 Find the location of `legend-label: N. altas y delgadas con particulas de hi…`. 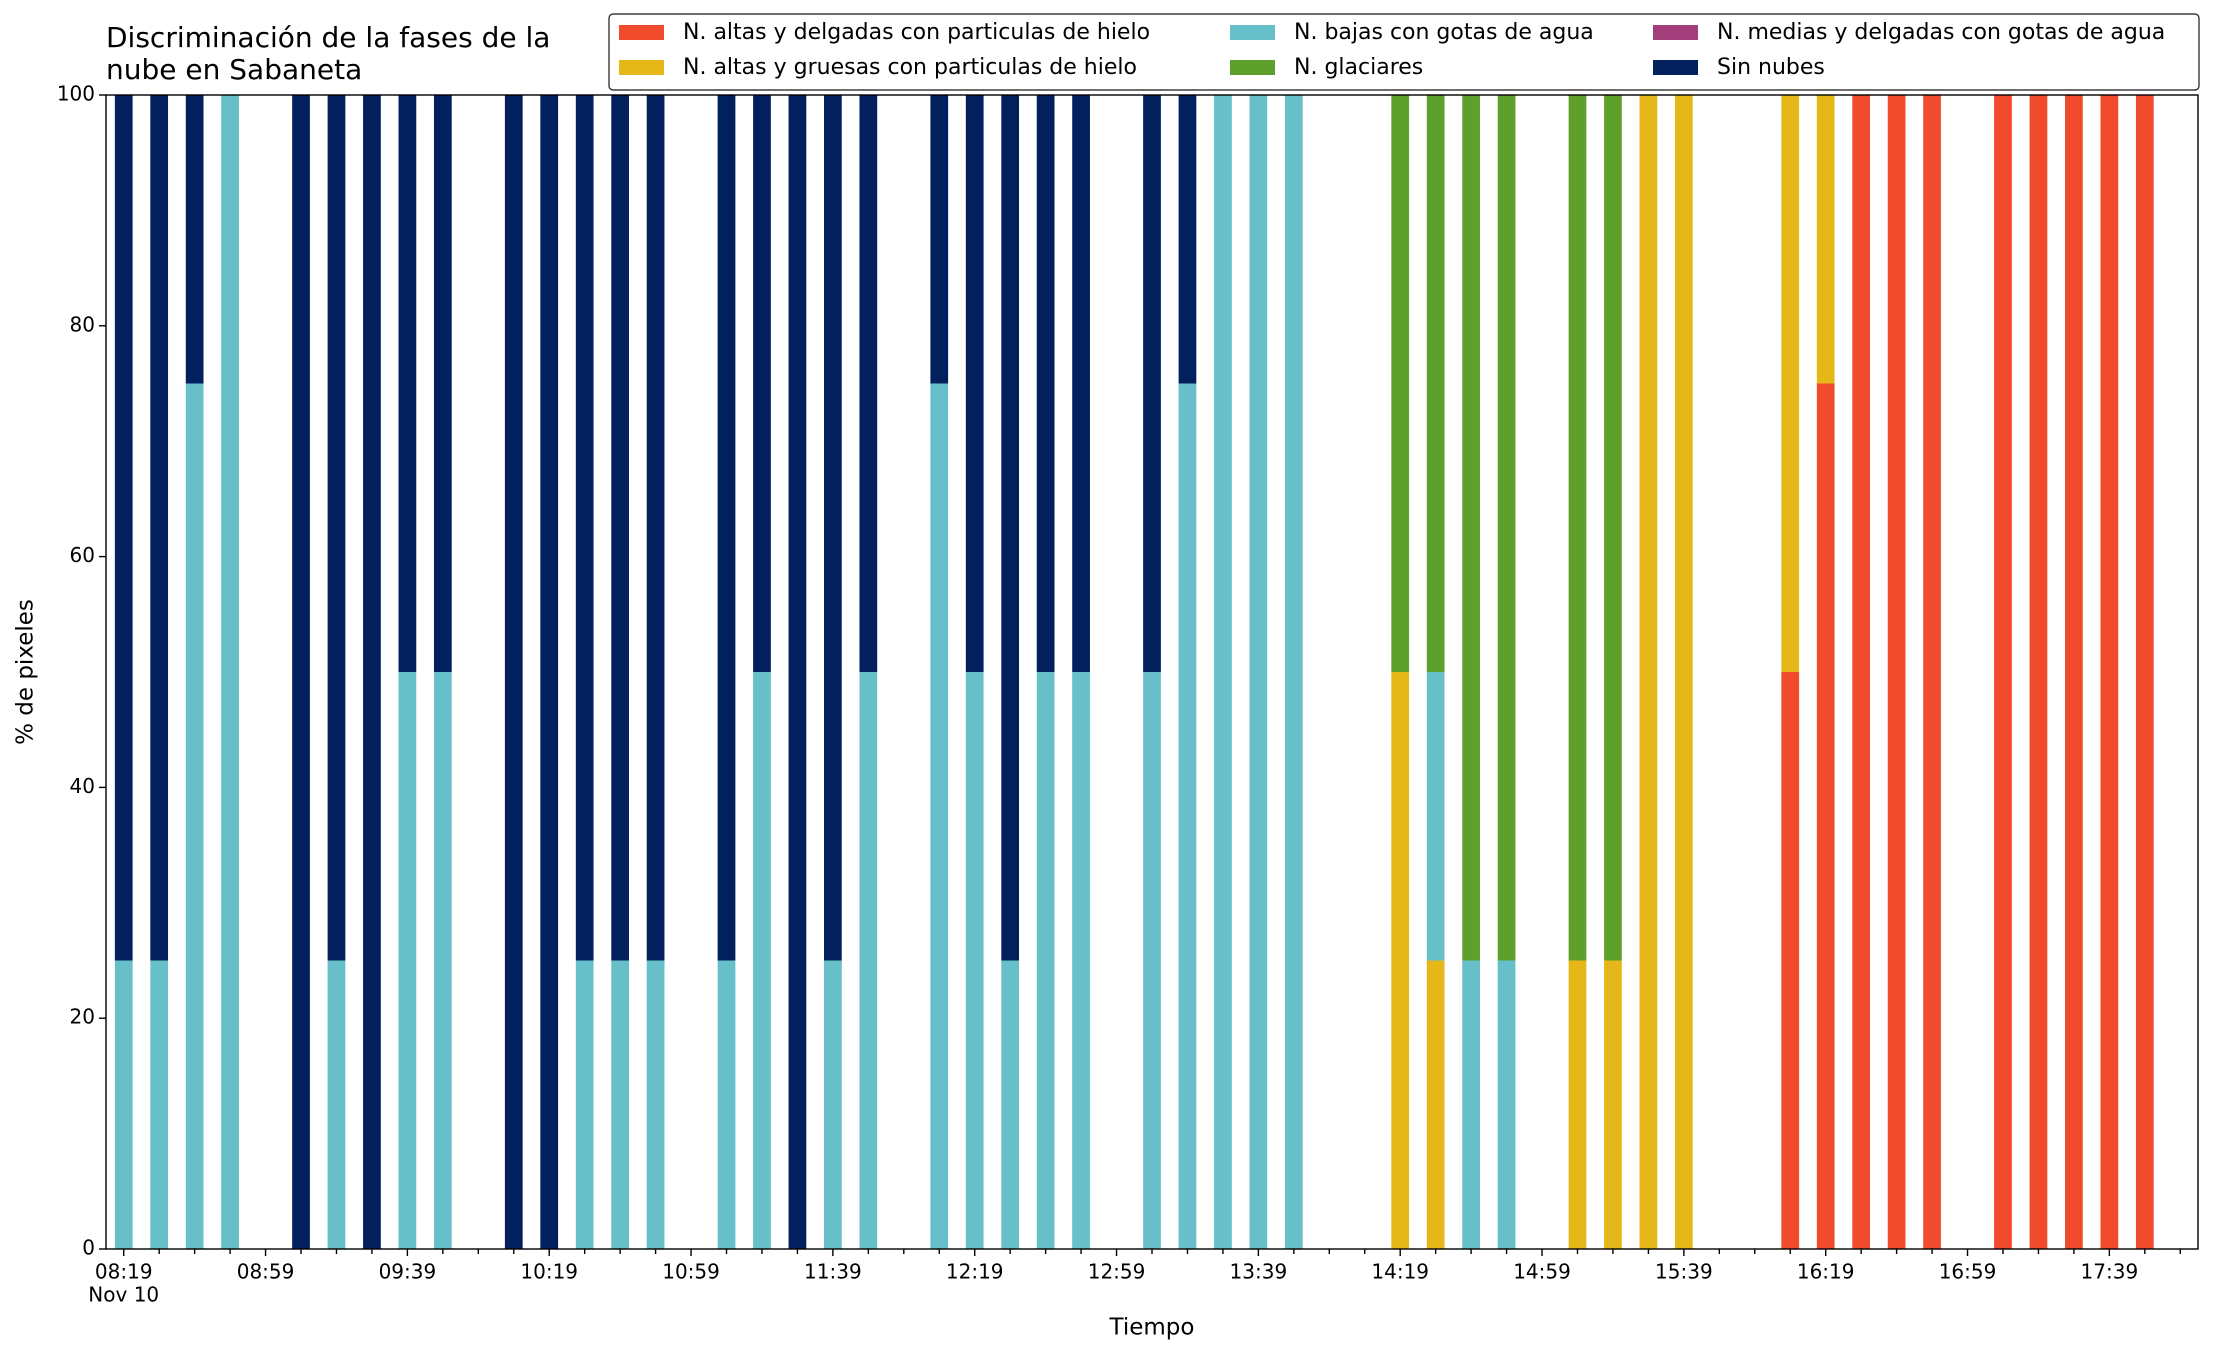

legend-label: N. altas y delgadas con particulas de hi… is located at coordinates (916, 32).